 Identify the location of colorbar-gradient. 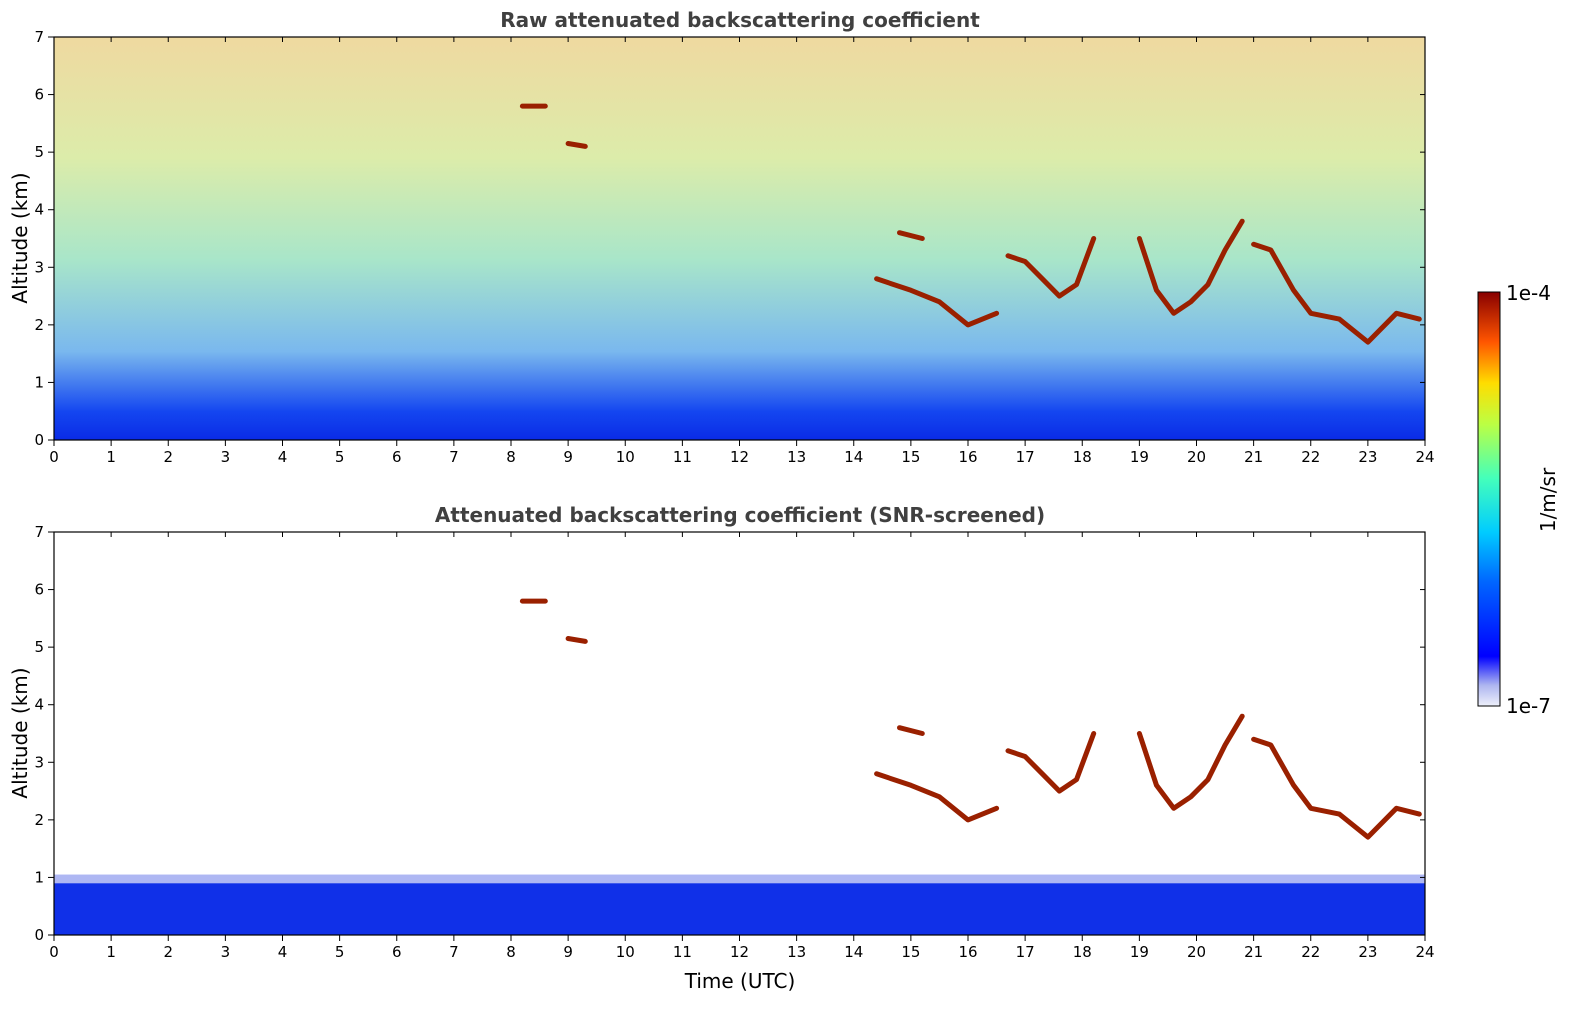
(1489, 499).